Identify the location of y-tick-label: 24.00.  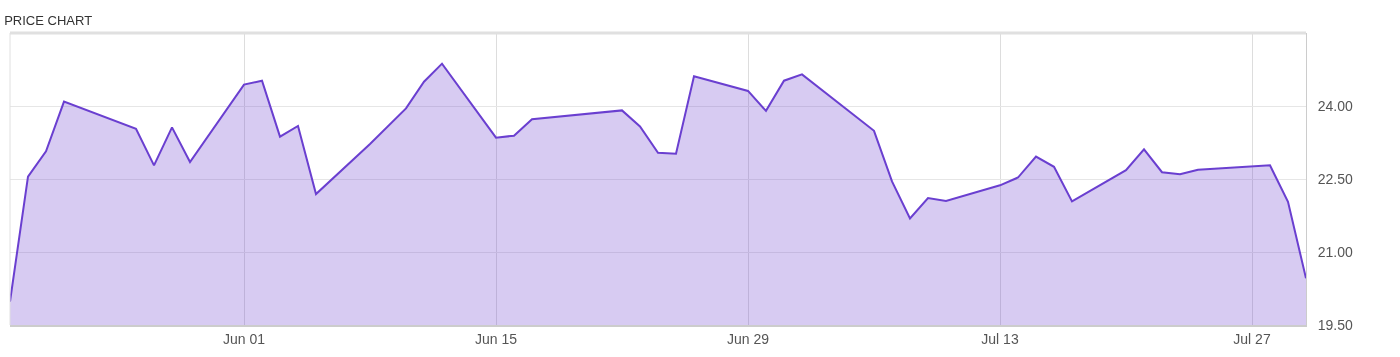
(1335, 105).